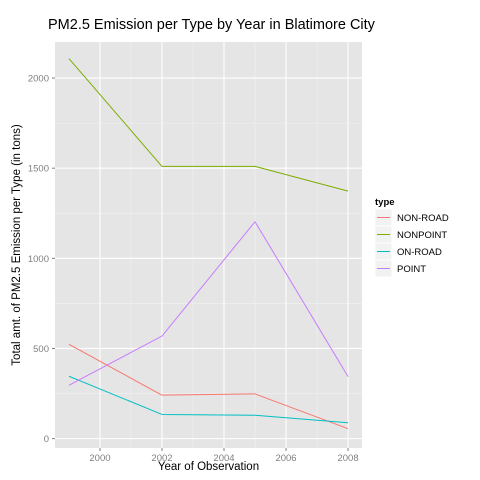  I want to click on legend-item-point: POINT, so click(400, 268).